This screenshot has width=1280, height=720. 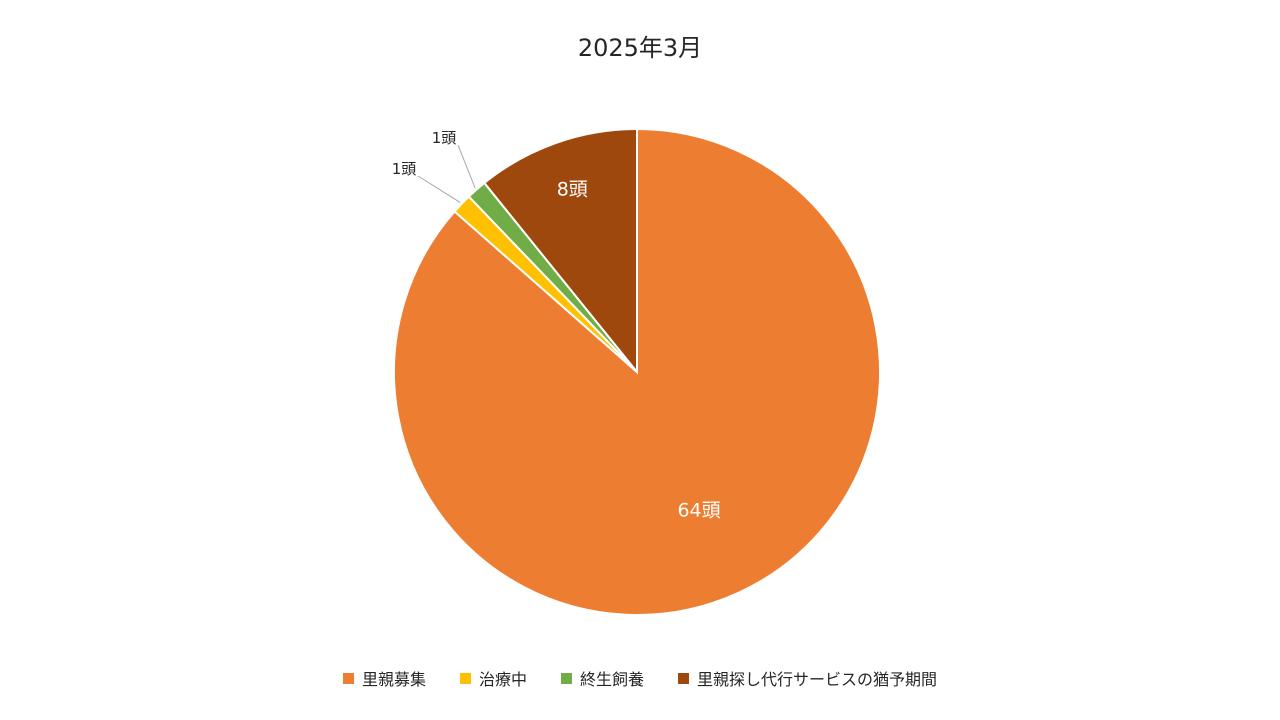 What do you see at coordinates (404, 169) in the screenshot?
I see `data-label-2: 1頭` at bounding box center [404, 169].